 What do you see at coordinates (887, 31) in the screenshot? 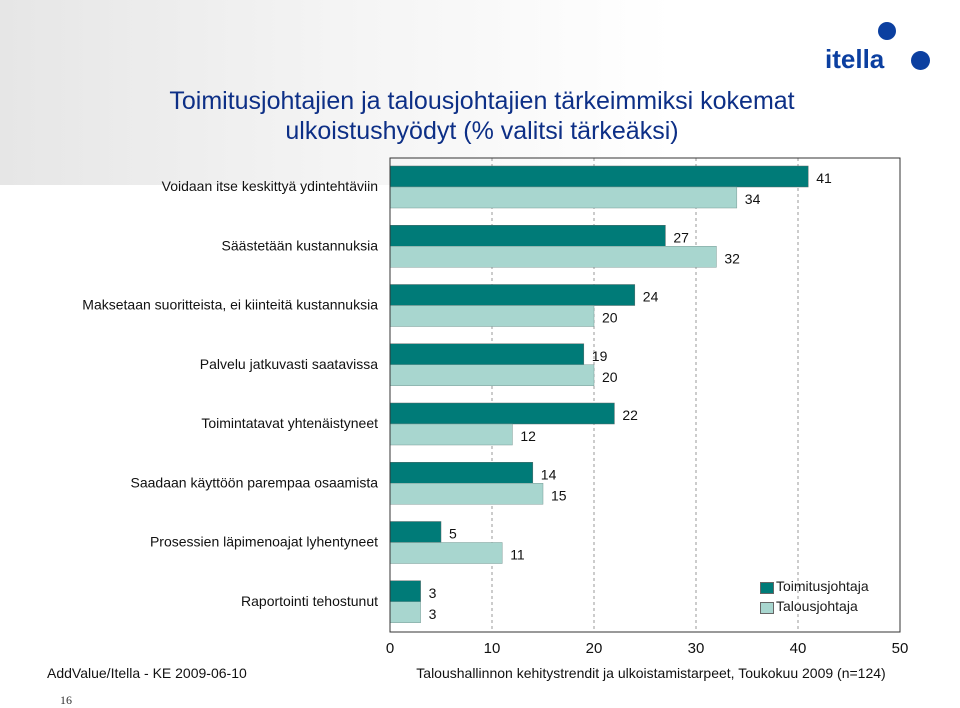
I see `logo-dot-icon` at bounding box center [887, 31].